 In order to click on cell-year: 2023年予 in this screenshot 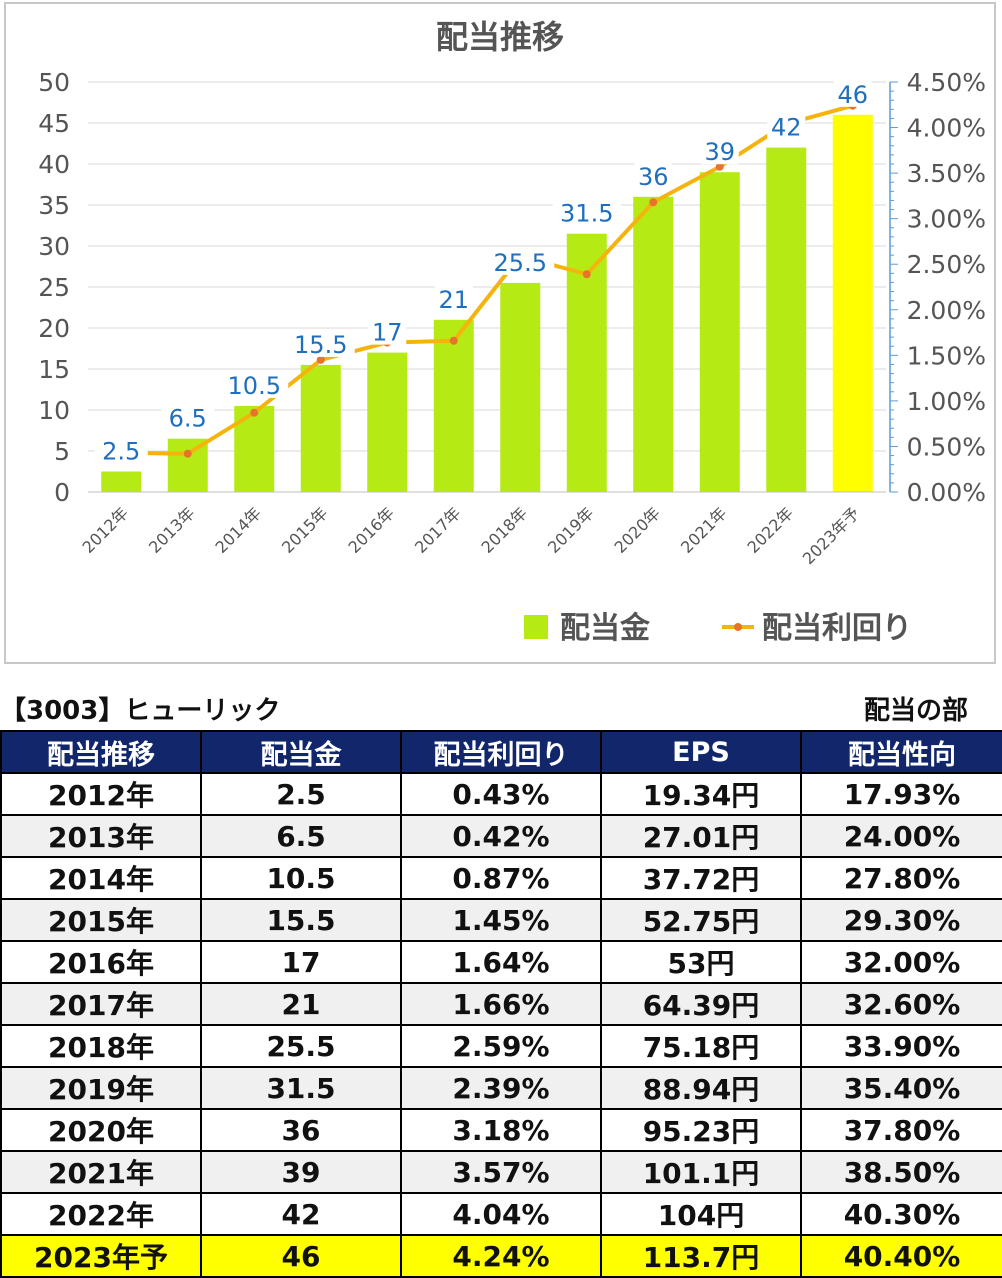, I will do `click(101, 1256)`.